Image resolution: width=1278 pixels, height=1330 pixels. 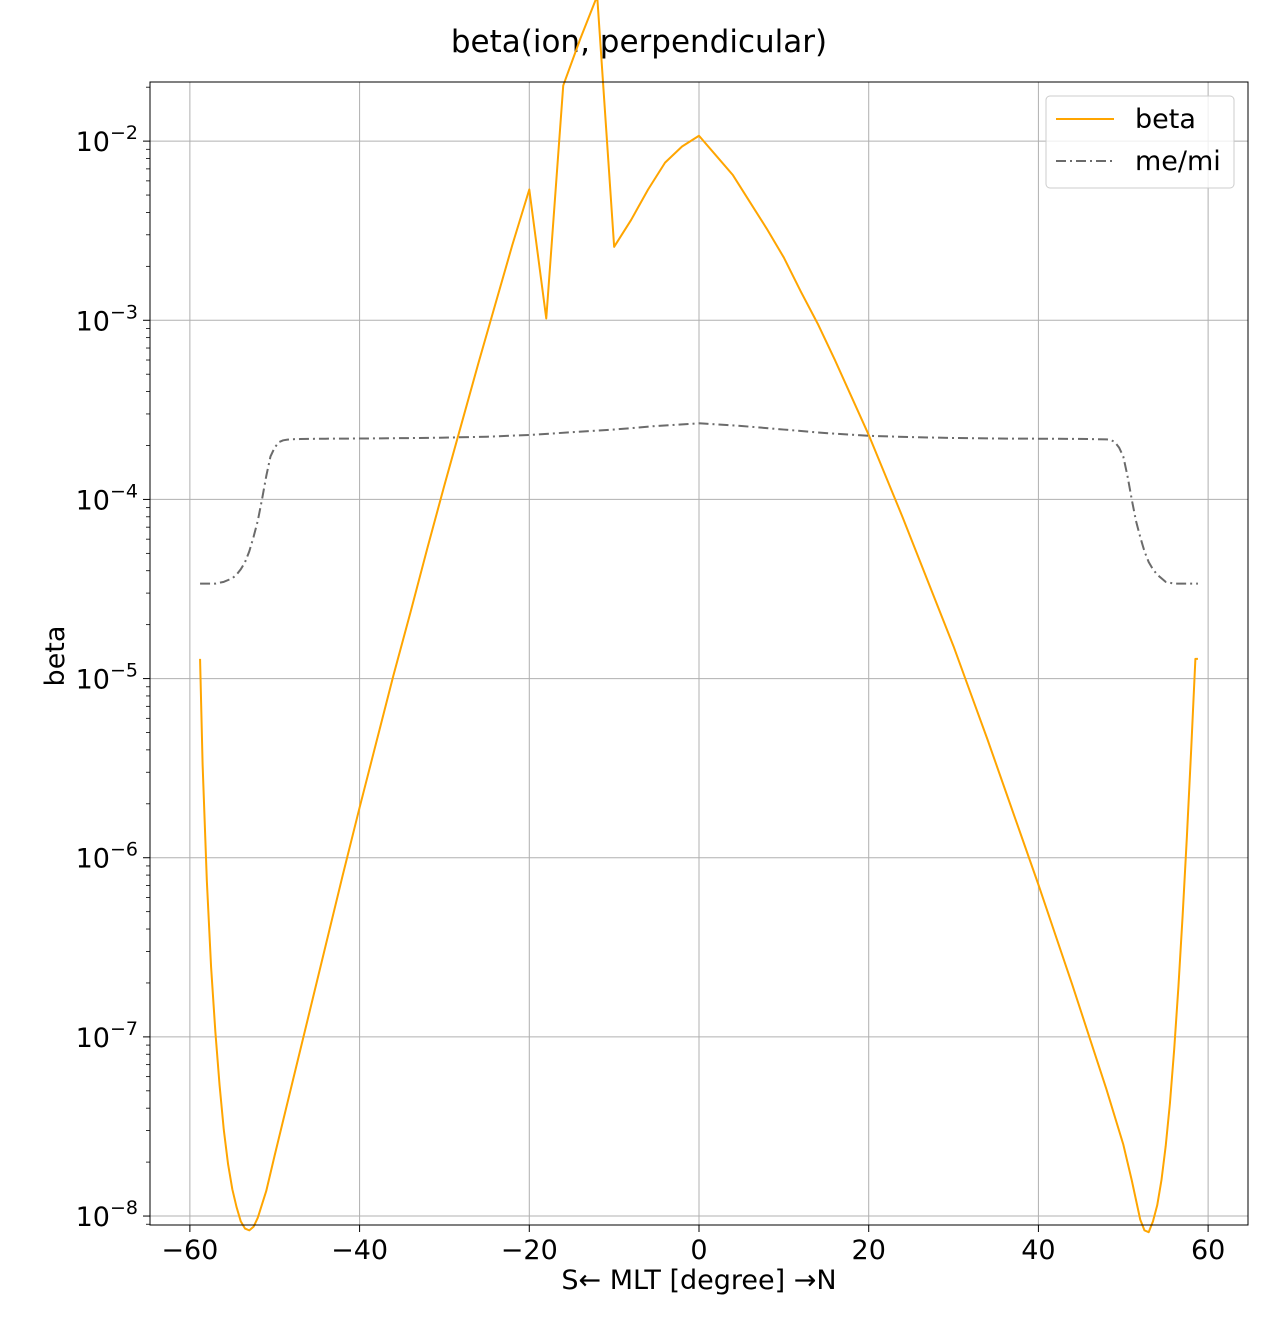 What do you see at coordinates (107, 1036) in the screenshot?
I see `y-tick-label: 10⁻⁷` at bounding box center [107, 1036].